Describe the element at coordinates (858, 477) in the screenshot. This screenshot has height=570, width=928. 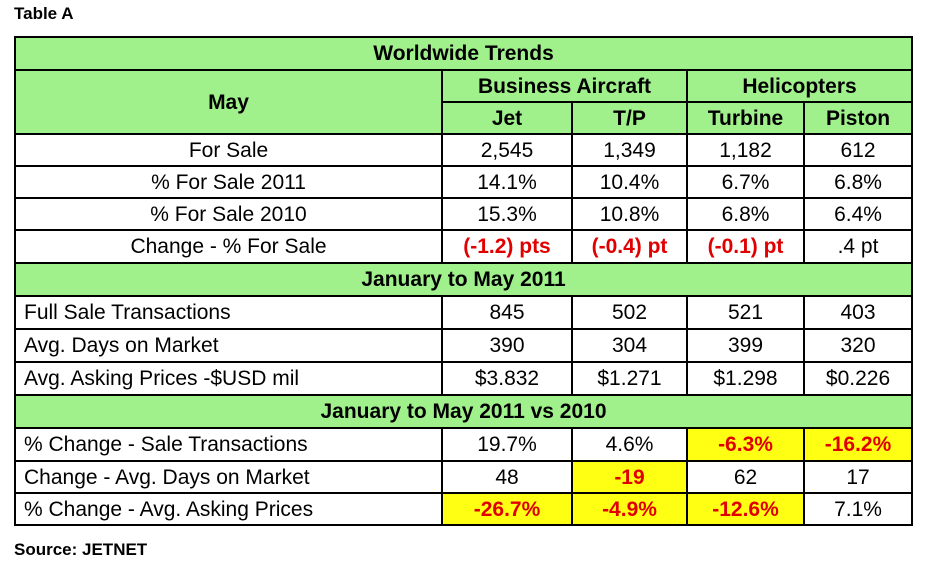
I see `table-cell: 17` at that location.